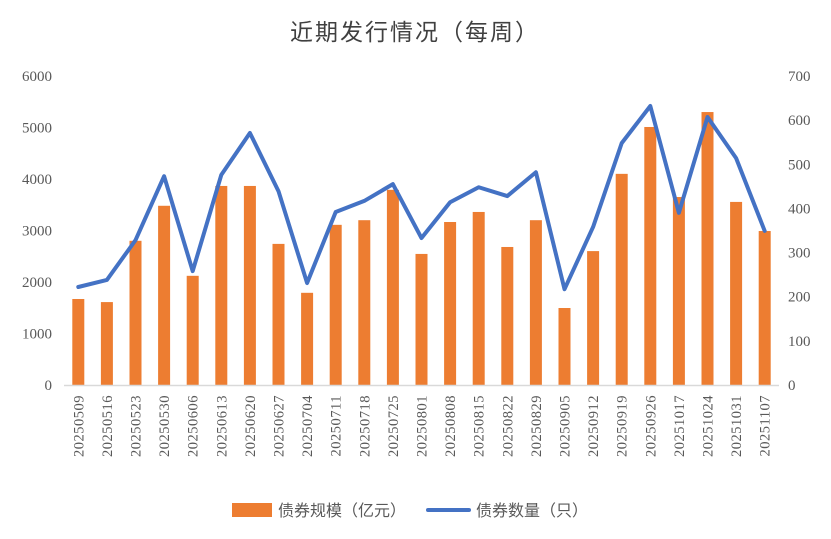 The height and width of the screenshot is (539, 831). What do you see at coordinates (342, 510) in the screenshot?
I see `legend-bar-label: 债券规模（亿元）` at bounding box center [342, 510].